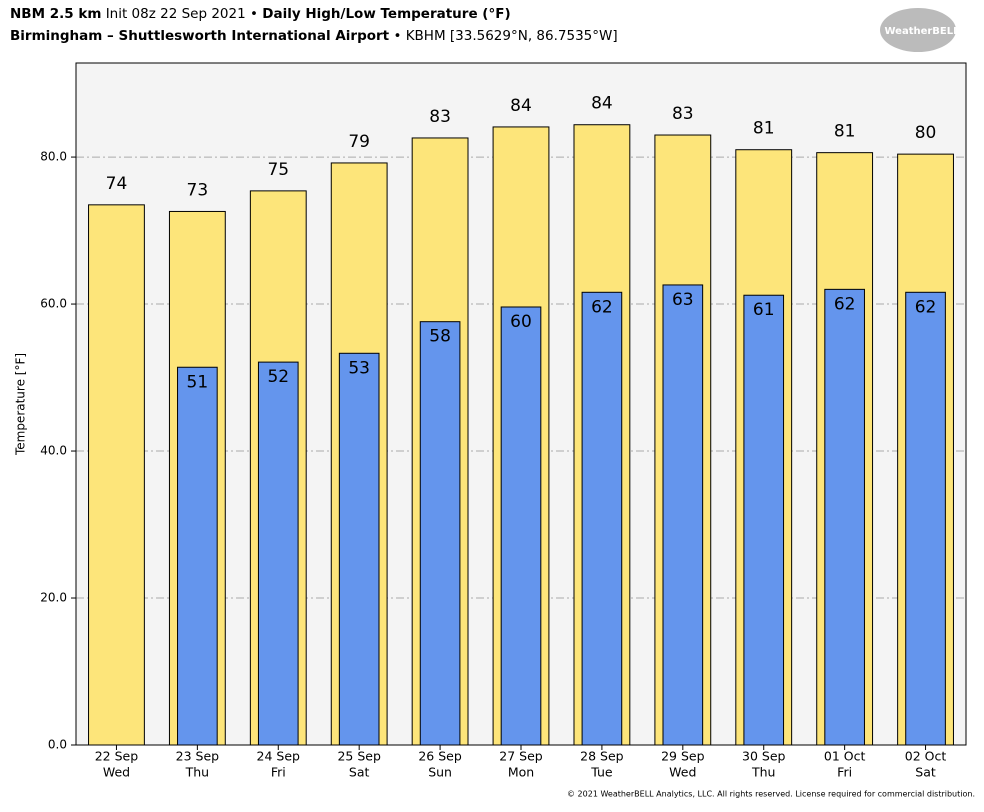 The height and width of the screenshot is (812, 984). What do you see at coordinates (198, 190) in the screenshot?
I see `high-label: 73` at bounding box center [198, 190].